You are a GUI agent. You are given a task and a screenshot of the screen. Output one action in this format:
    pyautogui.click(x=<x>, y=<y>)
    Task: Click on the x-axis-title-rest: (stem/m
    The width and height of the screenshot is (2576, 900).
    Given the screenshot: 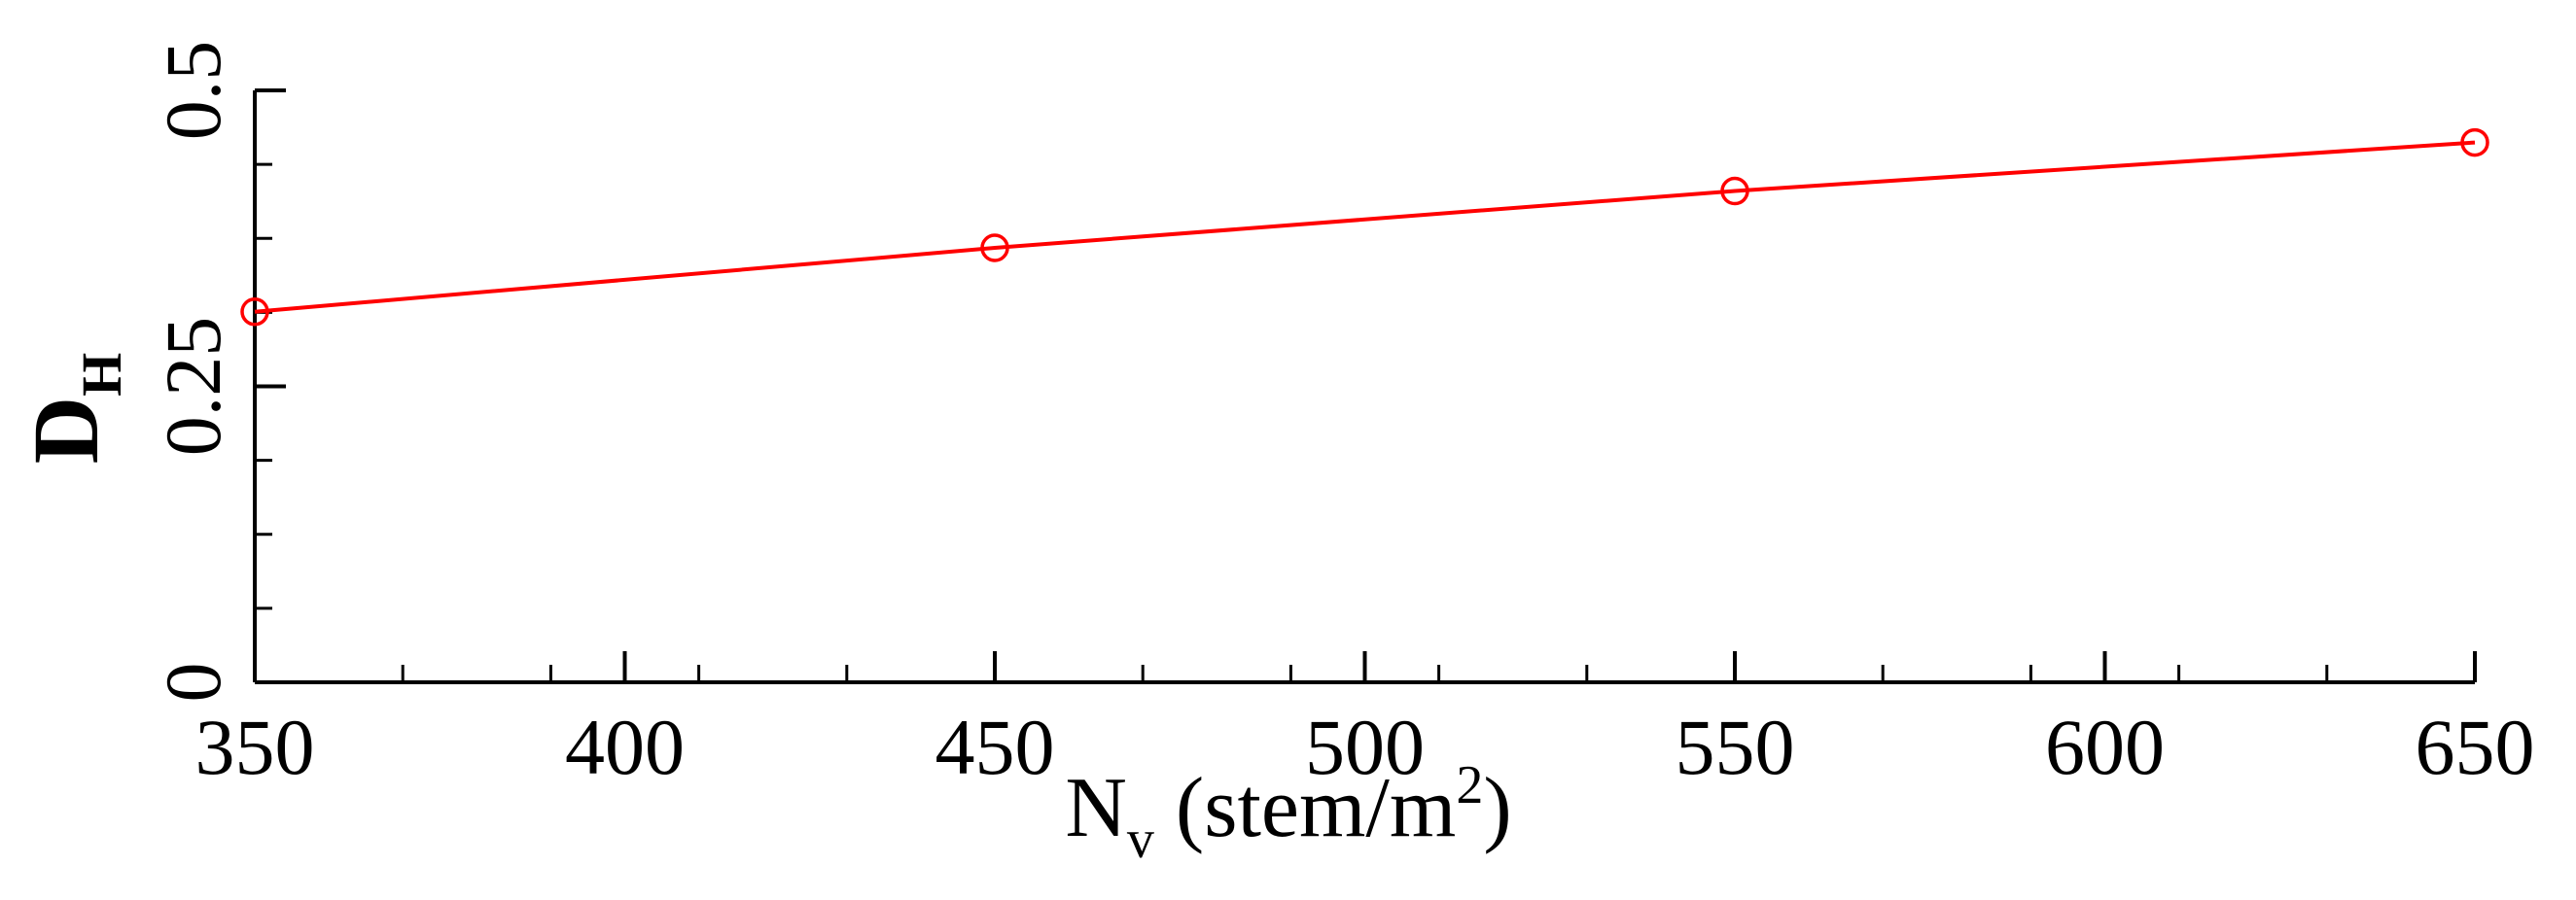 What is the action you would take?
    pyautogui.click(x=1305, y=808)
    